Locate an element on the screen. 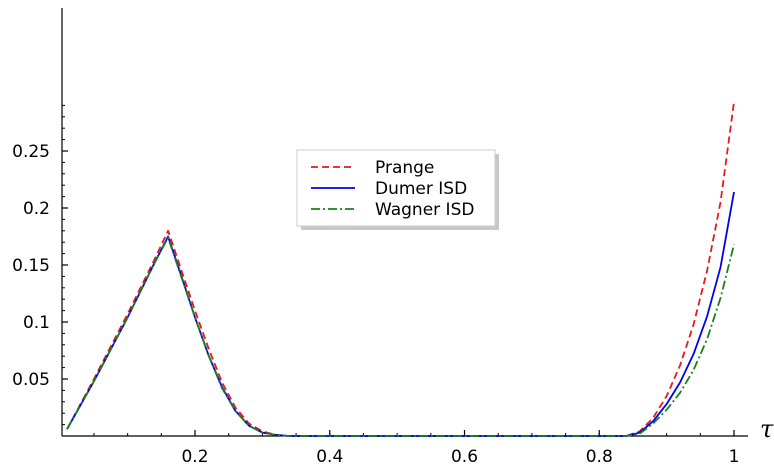 The width and height of the screenshot is (774, 468). y-tick-label: 0.2 is located at coordinates (36, 209).